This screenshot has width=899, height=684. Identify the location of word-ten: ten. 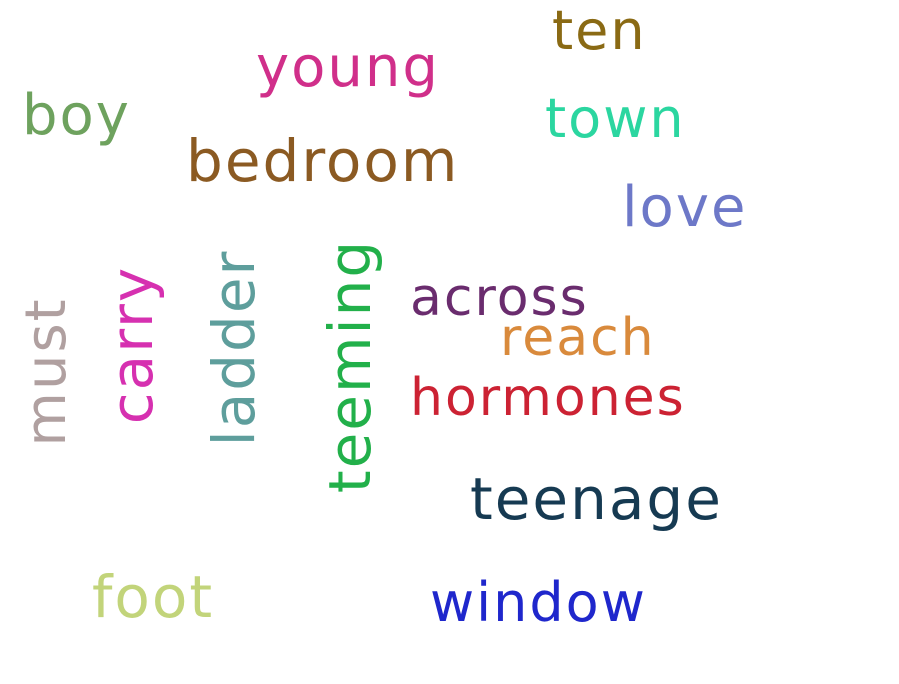
(599, 31).